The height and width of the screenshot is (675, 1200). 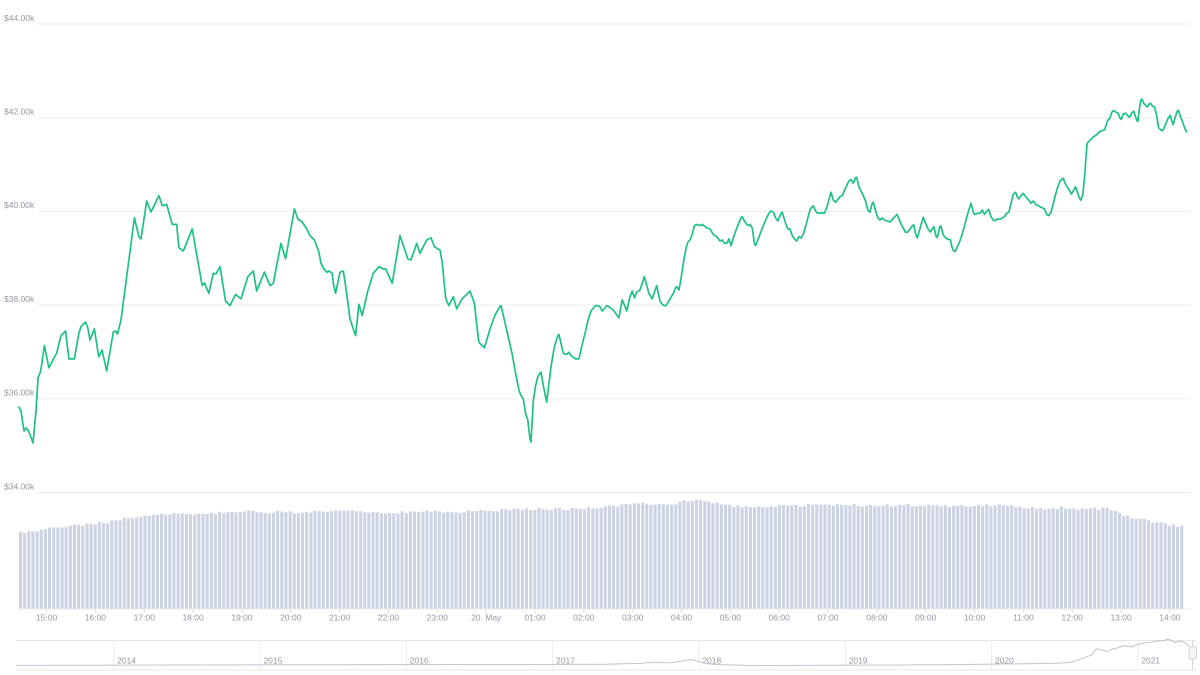 I want to click on svg-text: 10:00, so click(x=975, y=618).